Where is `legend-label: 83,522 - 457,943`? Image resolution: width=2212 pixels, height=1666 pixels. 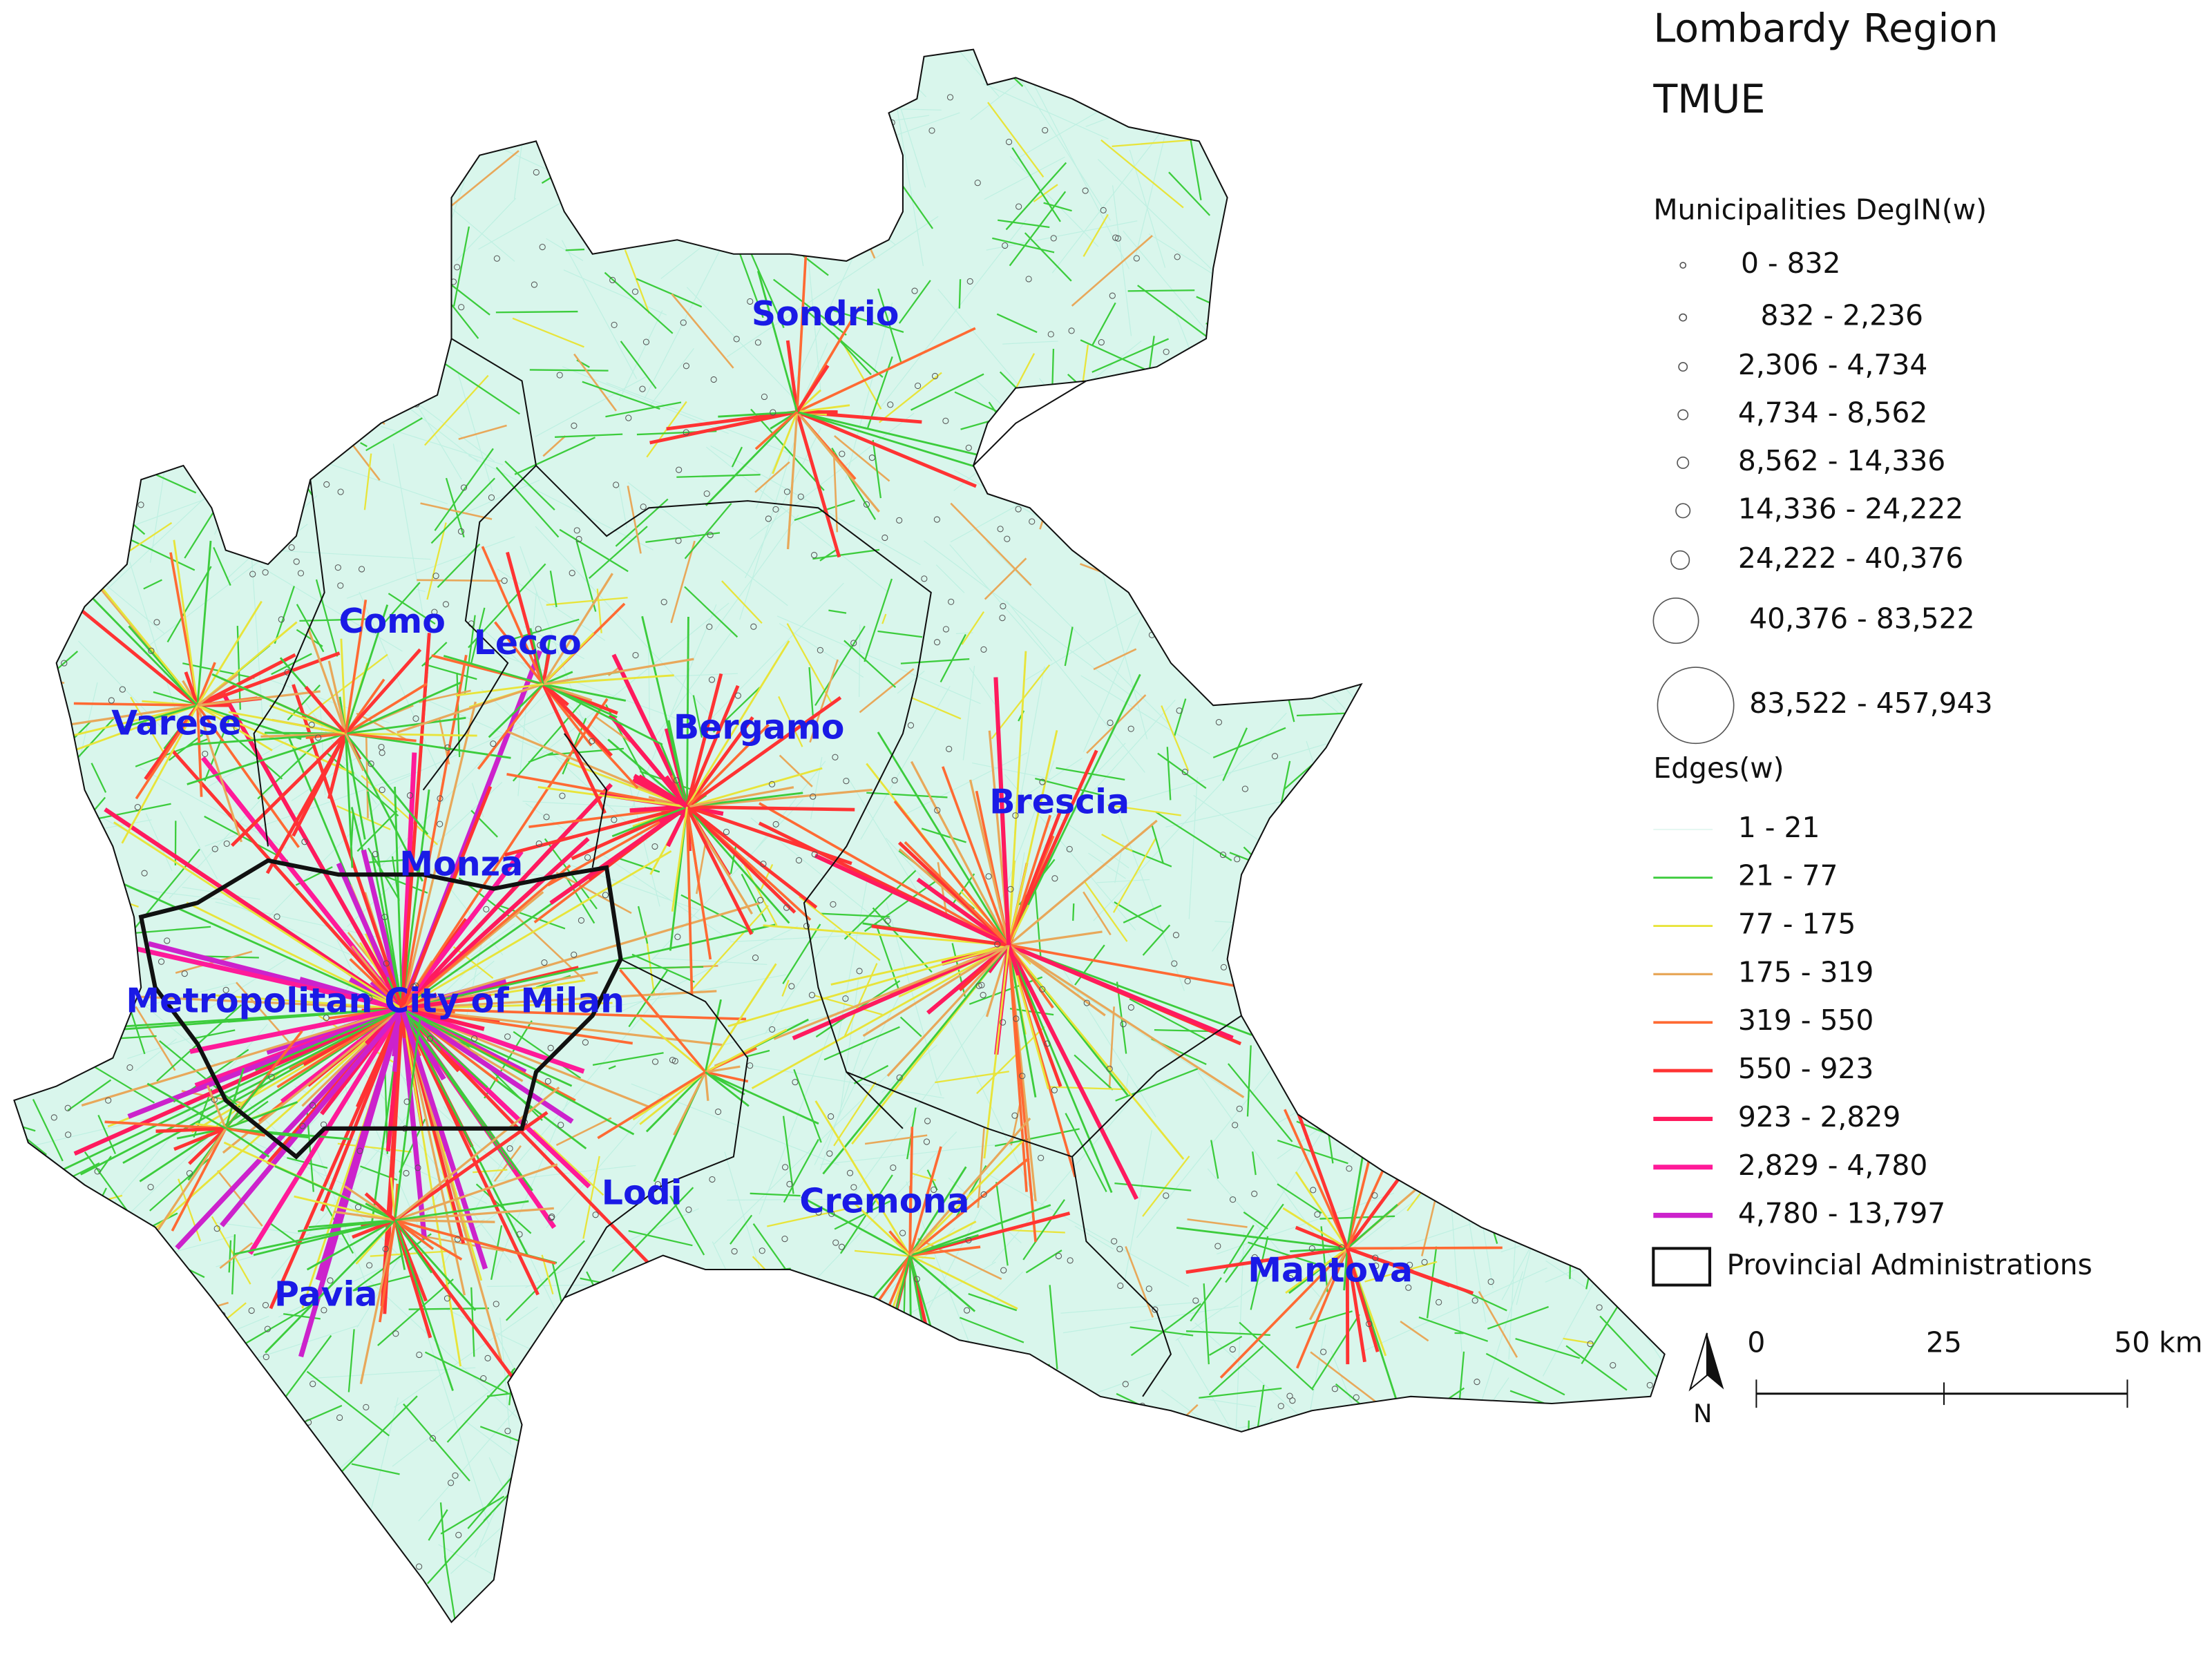
legend-label: 83,522 - 457,943 is located at coordinates (1870, 703).